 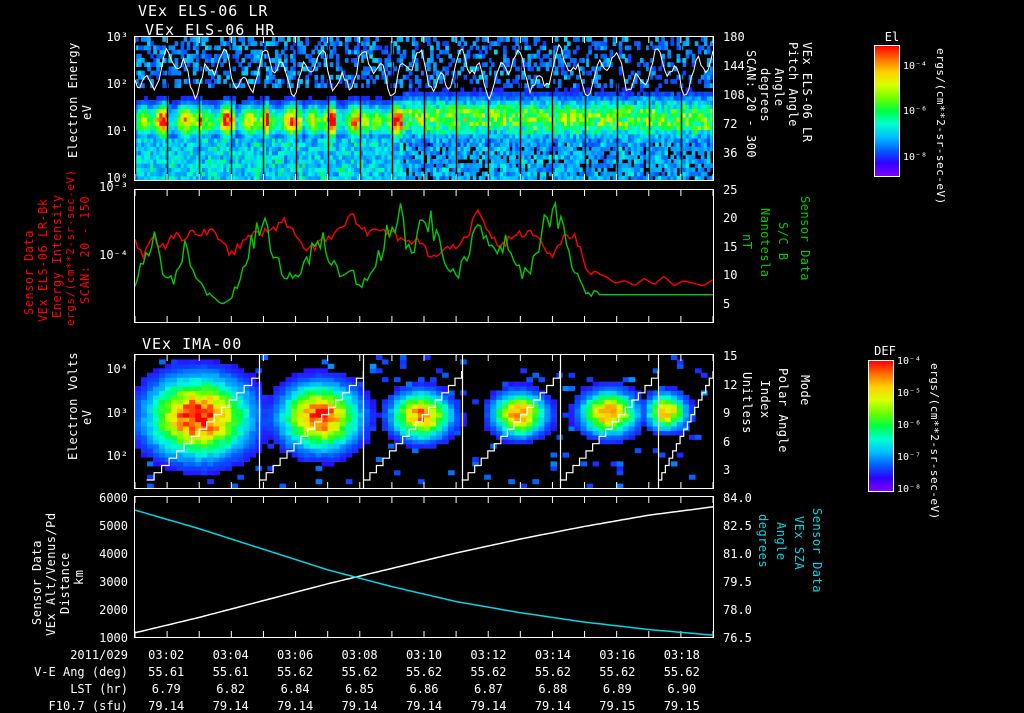 What do you see at coordinates (424, 256) in the screenshot?
I see `panel2-timeseries` at bounding box center [424, 256].